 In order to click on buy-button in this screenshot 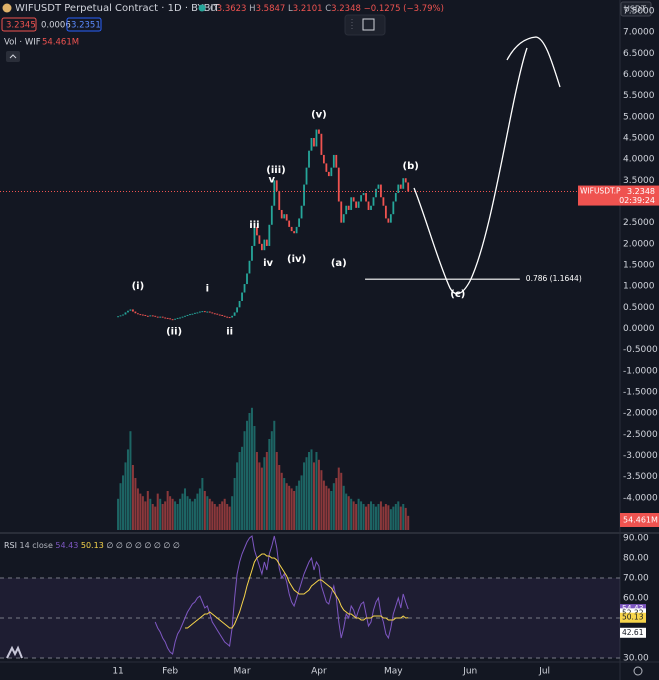, I will do `click(84, 24)`.